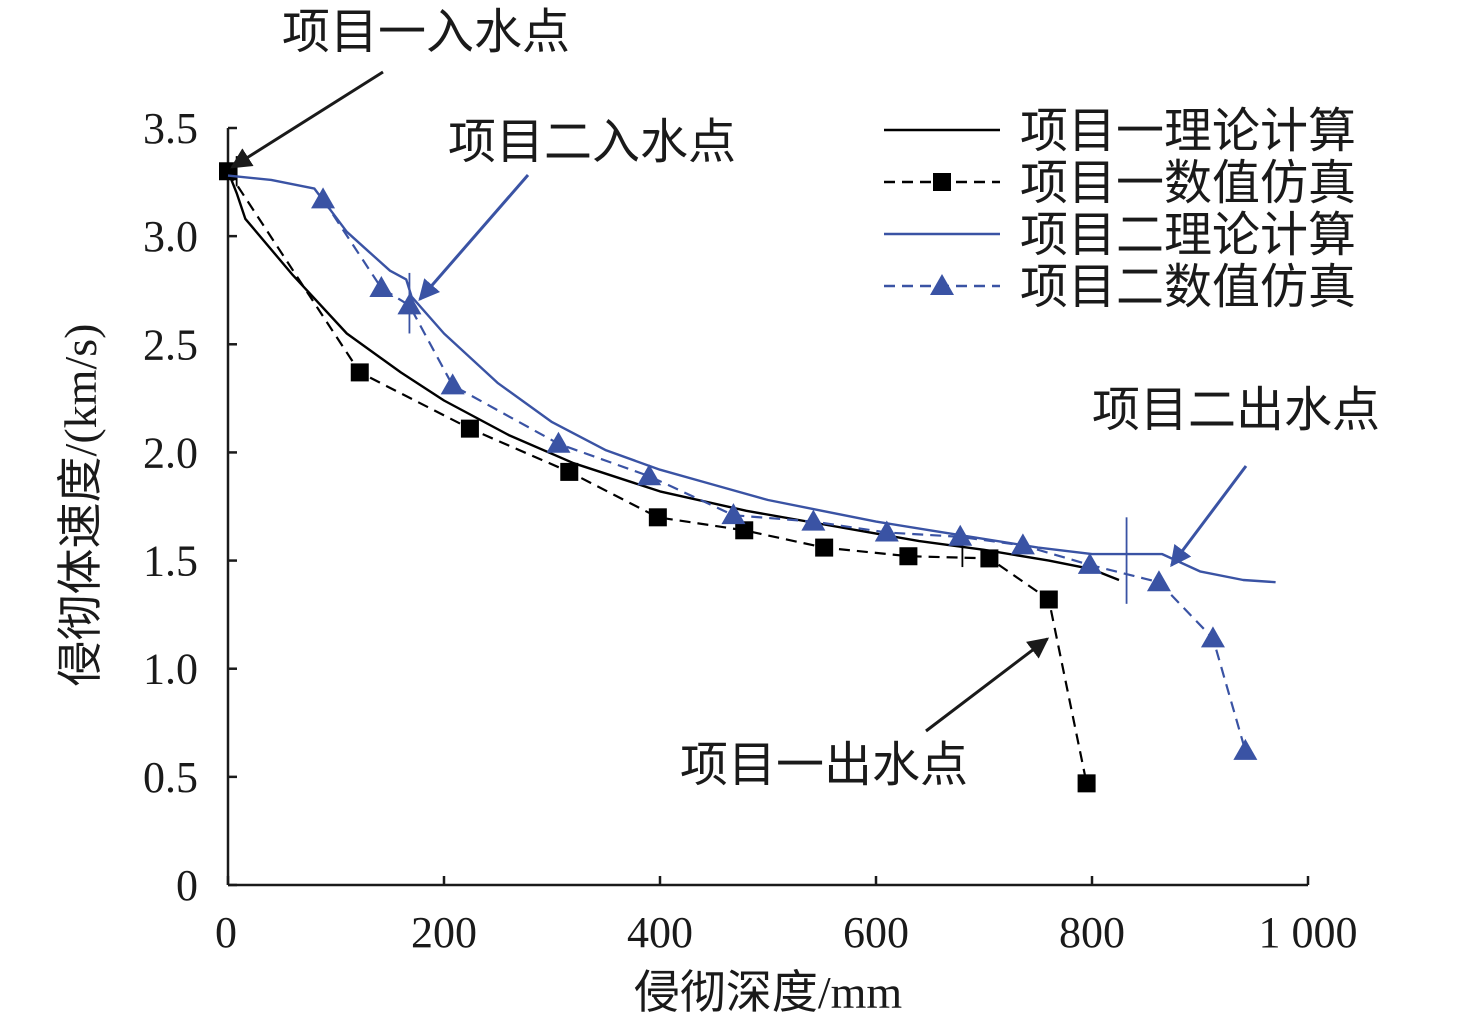 The height and width of the screenshot is (1026, 1476). What do you see at coordinates (170, 669) in the screenshot?
I see `y-tick-label: 1.0` at bounding box center [170, 669].